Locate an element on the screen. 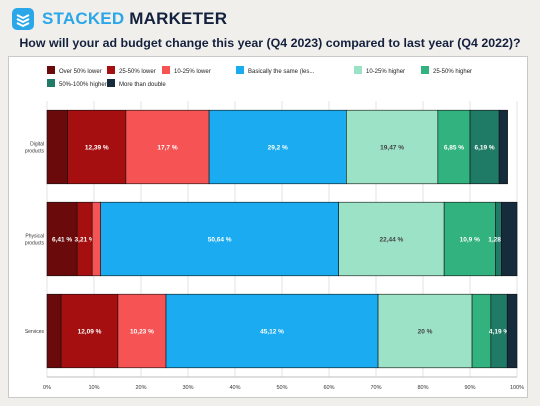  data-label: 6,85 % is located at coordinates (454, 148).